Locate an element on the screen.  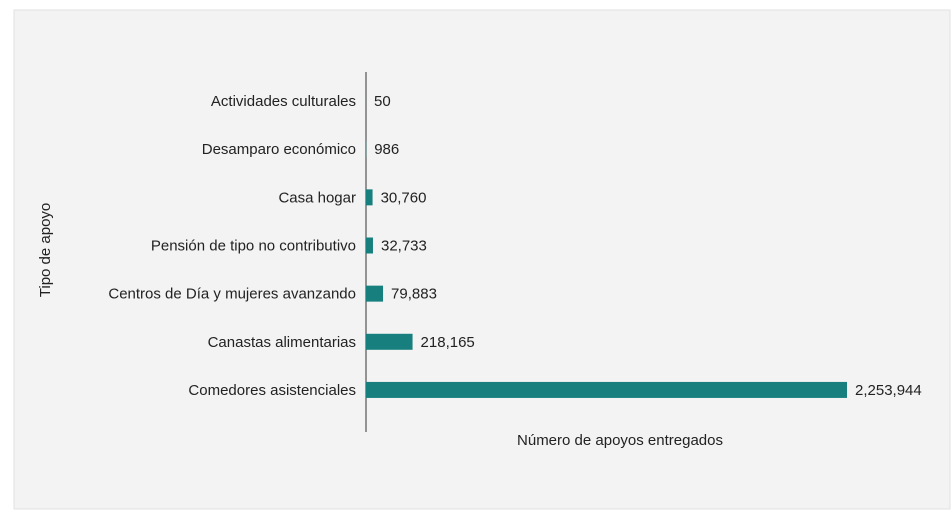
data-label: 32,733 is located at coordinates (404, 245).